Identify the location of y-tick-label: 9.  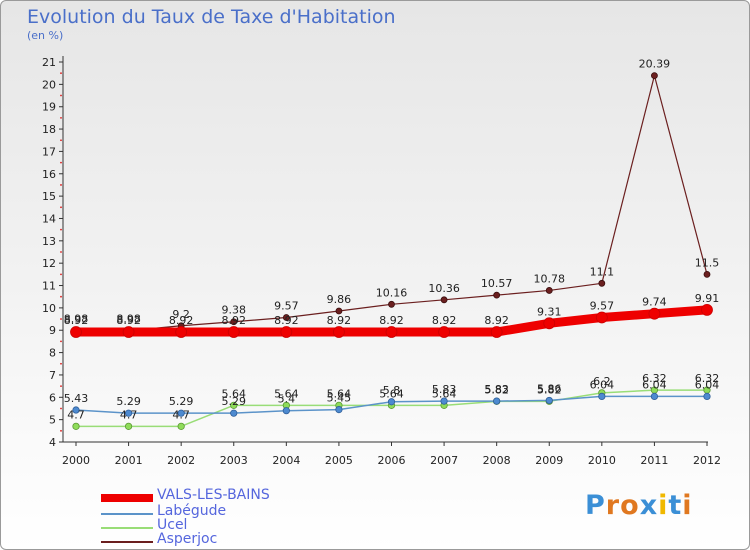
(52, 330).